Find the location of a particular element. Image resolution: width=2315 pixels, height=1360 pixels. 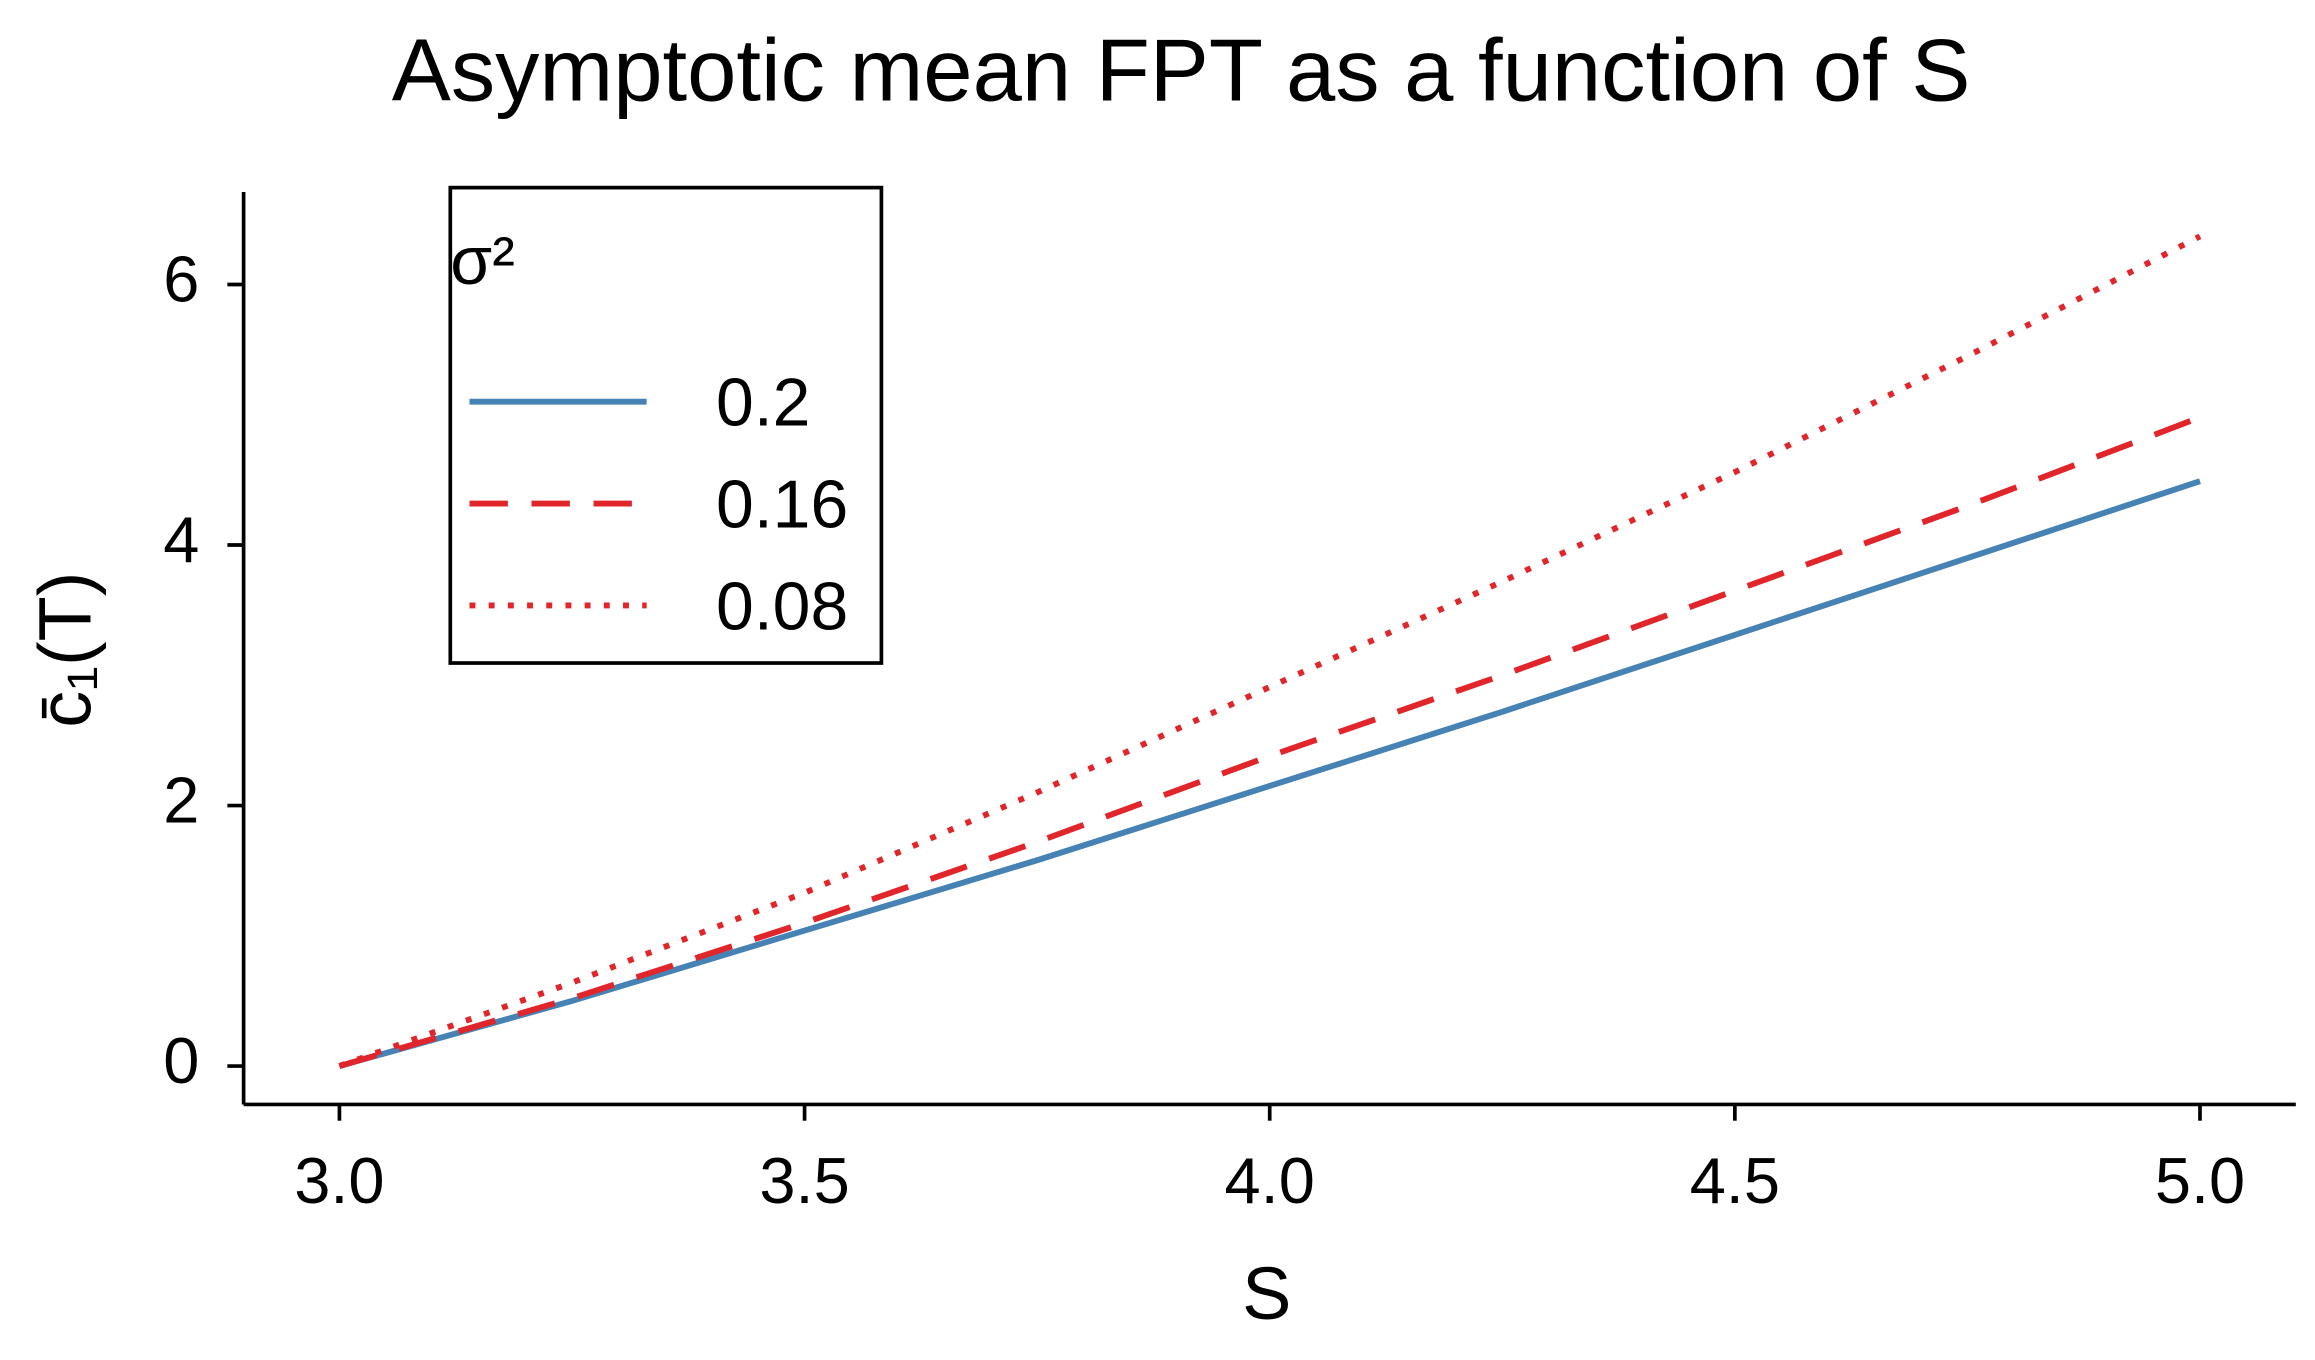

legend-box is located at coordinates (666, 425).